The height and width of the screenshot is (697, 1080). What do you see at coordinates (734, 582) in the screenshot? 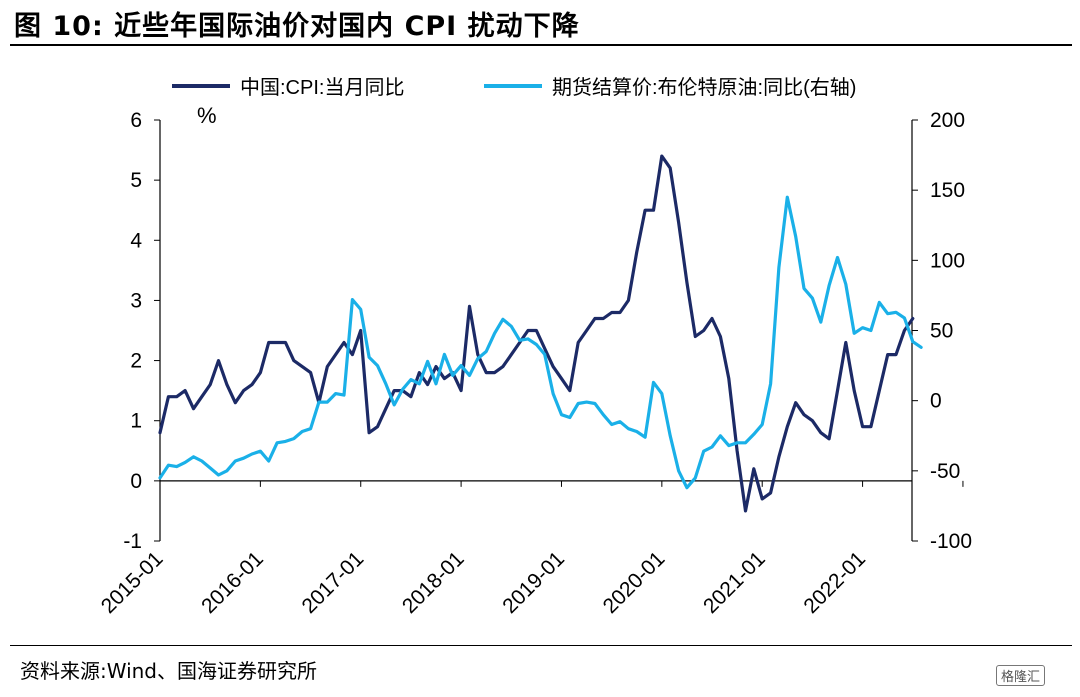
I see `x-tick-label: 2021-01` at bounding box center [734, 582].